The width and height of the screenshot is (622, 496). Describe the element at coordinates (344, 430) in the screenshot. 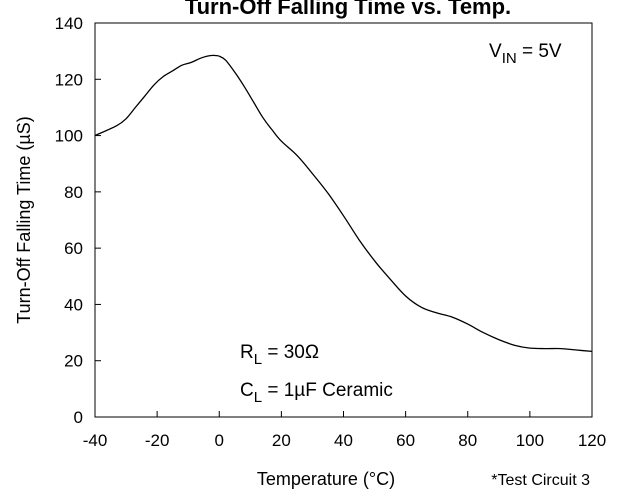

I see `x-axis: -40 -20 0 20 40 60 80 100 120` at that location.